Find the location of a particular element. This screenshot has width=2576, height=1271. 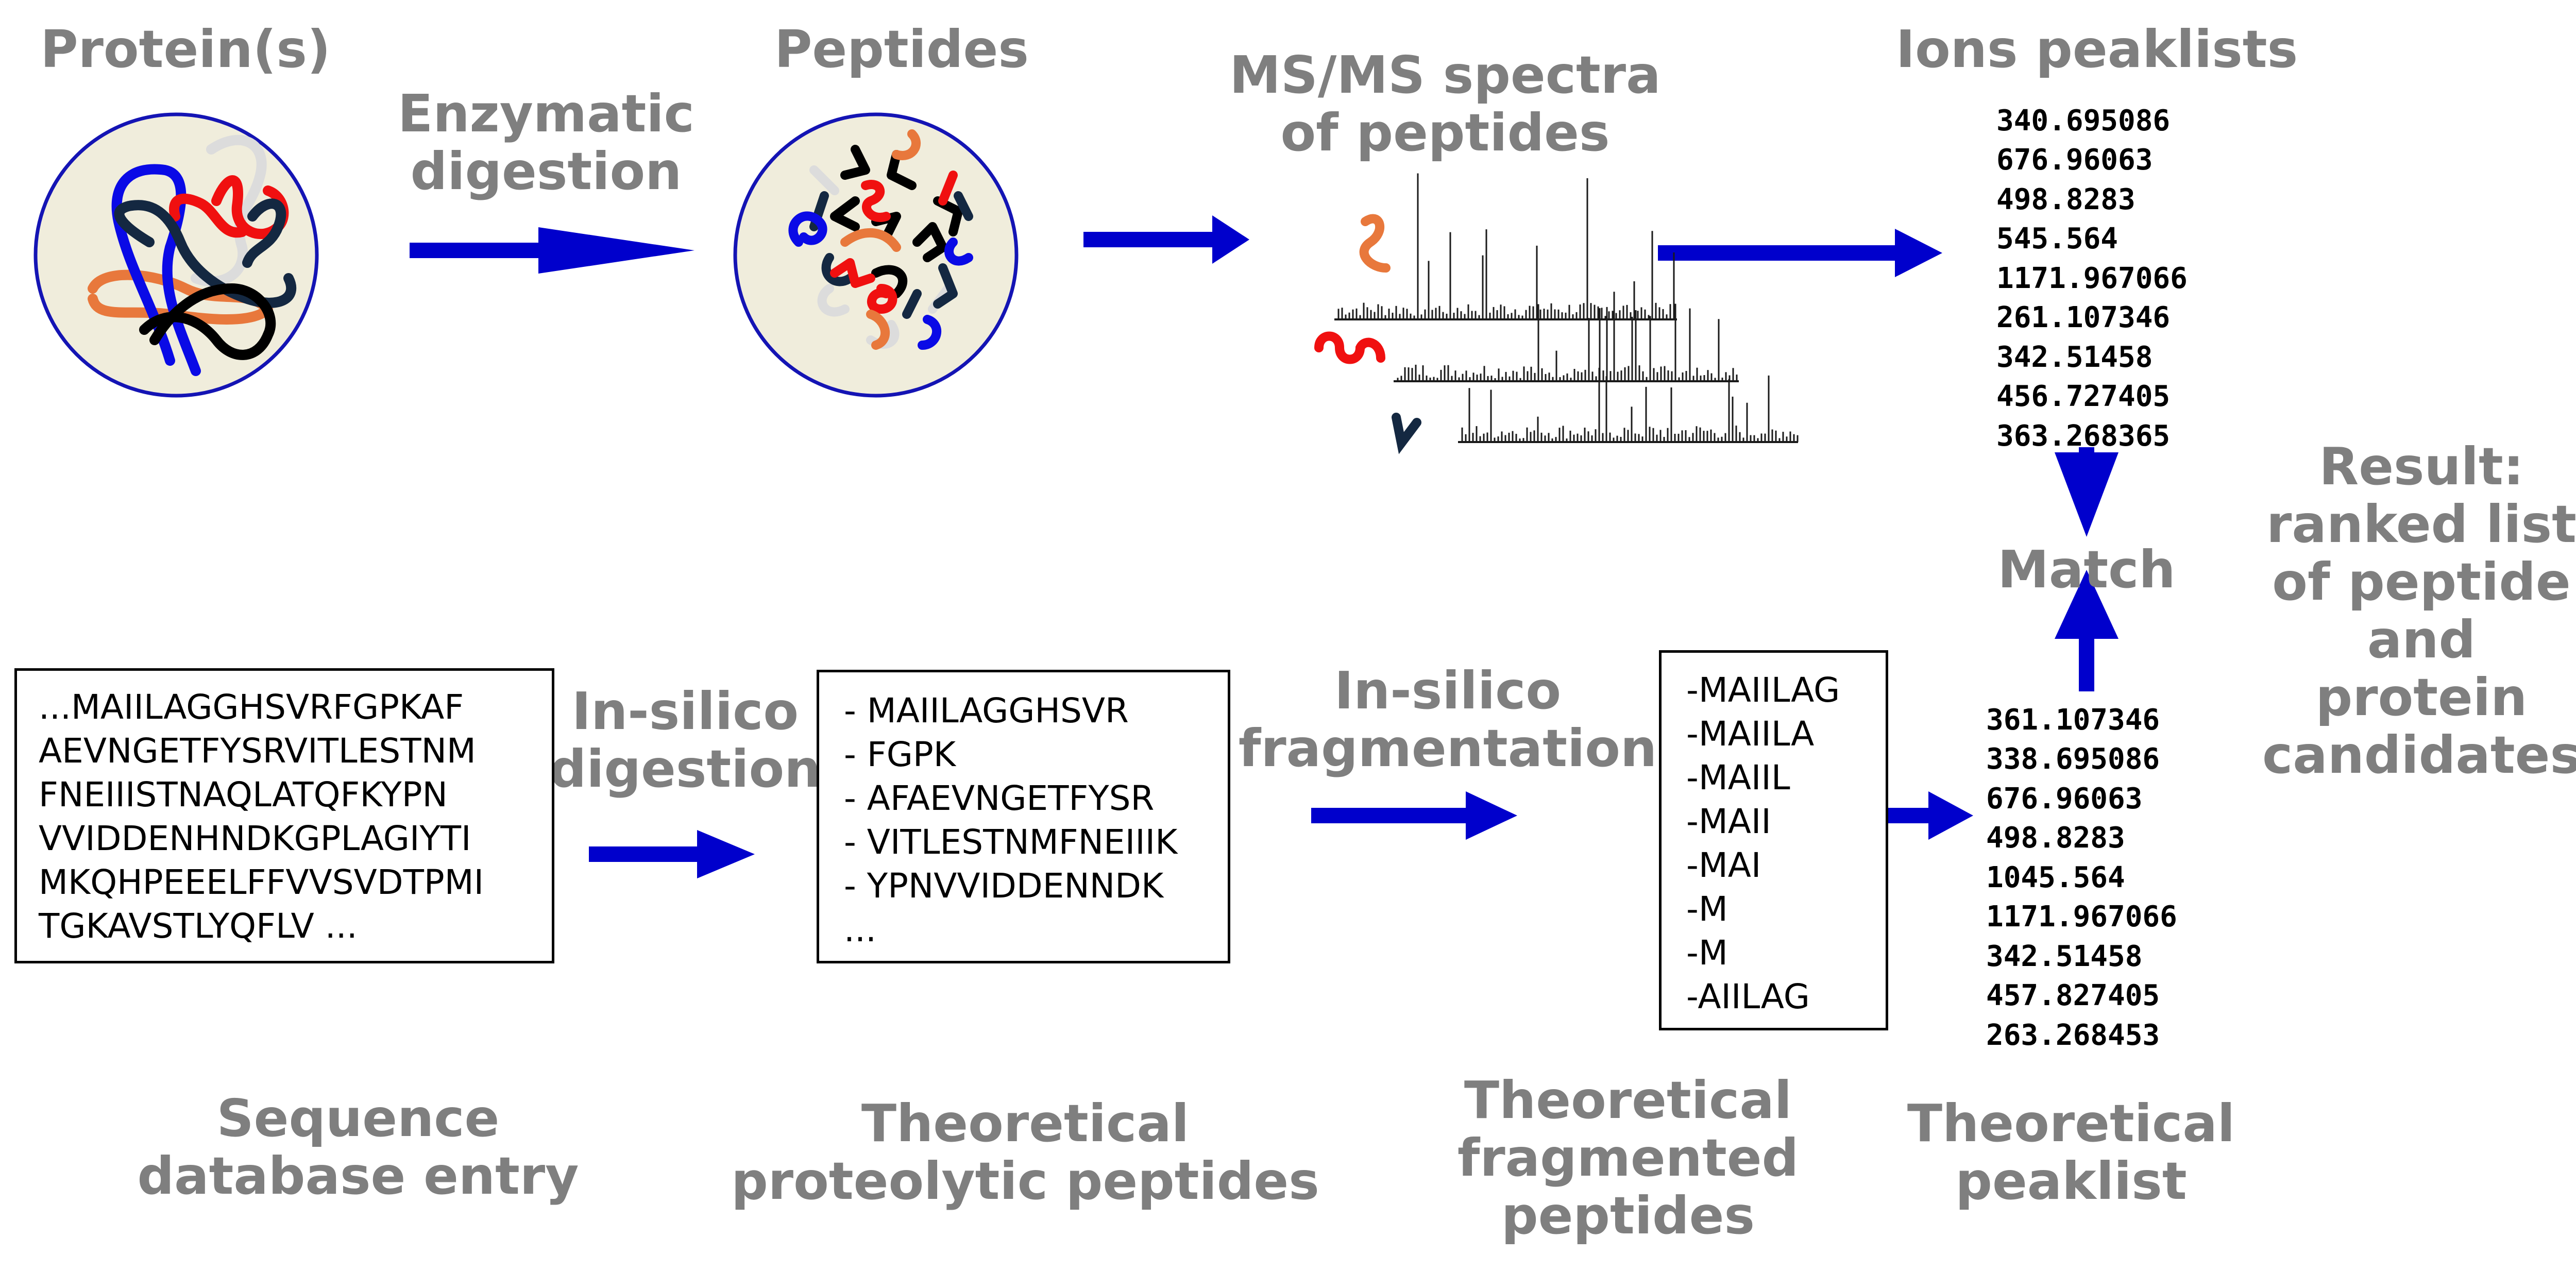

protein-circle is located at coordinates (176, 255).